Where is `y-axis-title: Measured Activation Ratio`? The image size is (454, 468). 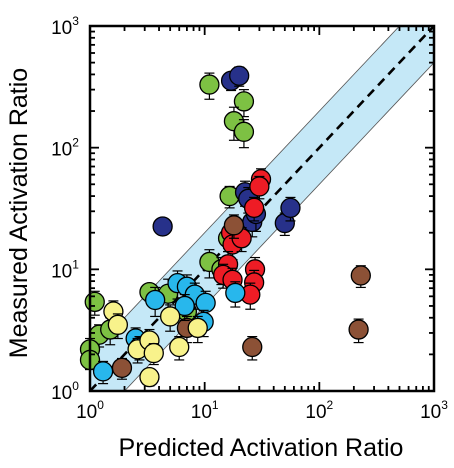 y-axis-title: Measured Activation Ratio is located at coordinates (19, 213).